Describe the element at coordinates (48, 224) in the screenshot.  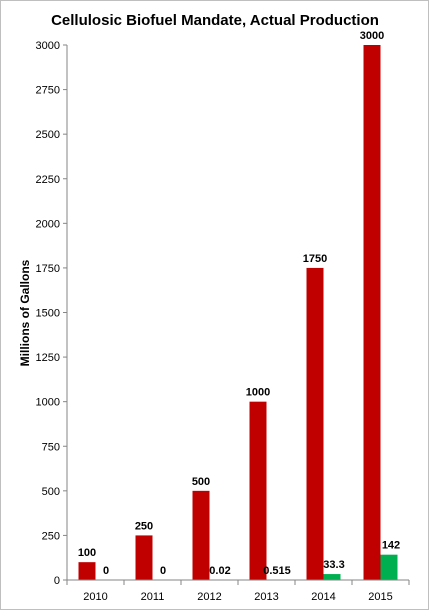
I see `y-tick-label: 2000` at that location.